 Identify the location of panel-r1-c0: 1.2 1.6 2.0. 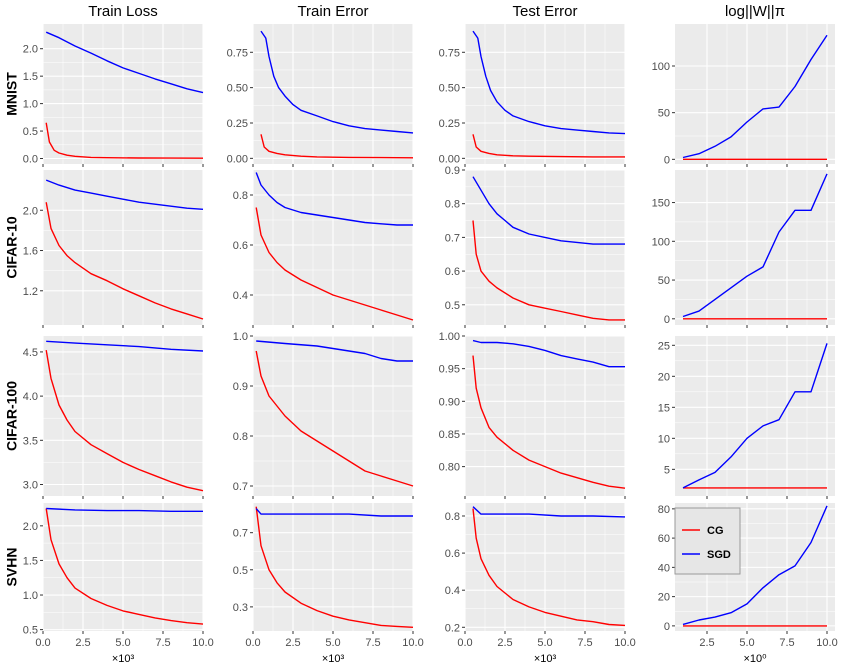
(113, 249).